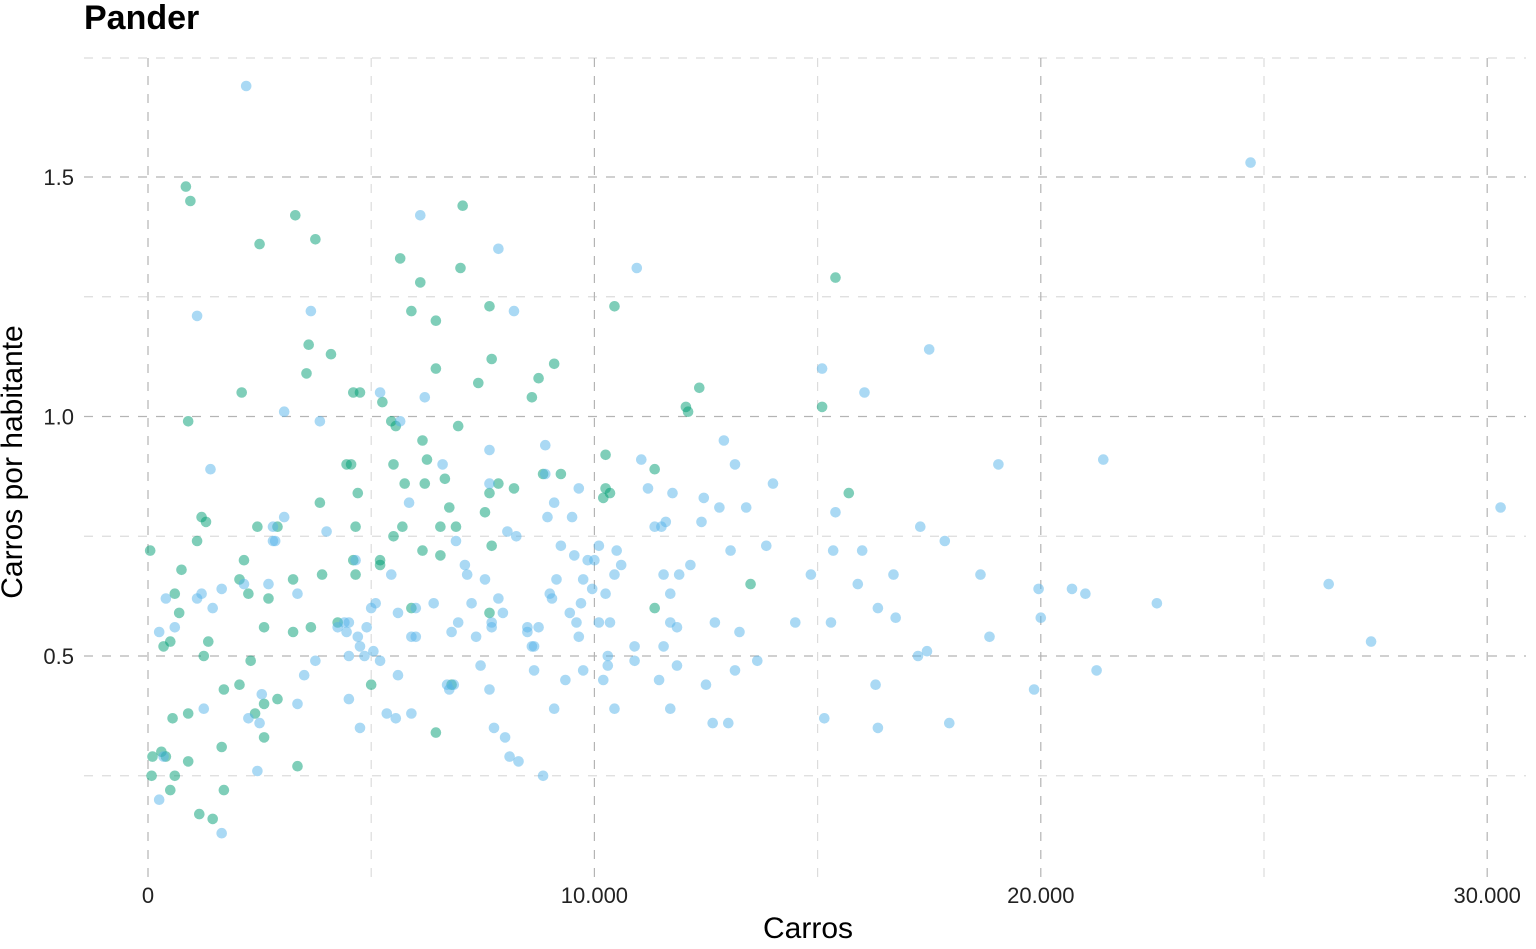 The width and height of the screenshot is (1536, 949). What do you see at coordinates (58, 656) in the screenshot?
I see `y-tick-label: 0.5` at bounding box center [58, 656].